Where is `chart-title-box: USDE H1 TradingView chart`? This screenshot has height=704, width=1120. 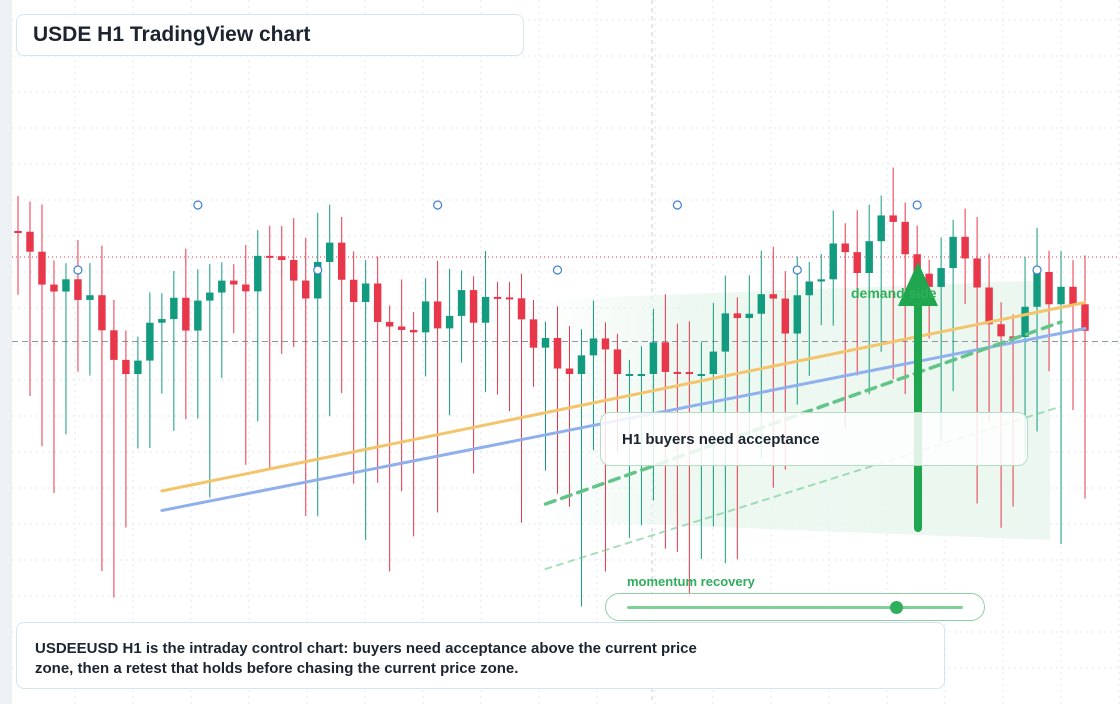
chart-title-box: USDE H1 TradingView chart is located at coordinates (270, 35).